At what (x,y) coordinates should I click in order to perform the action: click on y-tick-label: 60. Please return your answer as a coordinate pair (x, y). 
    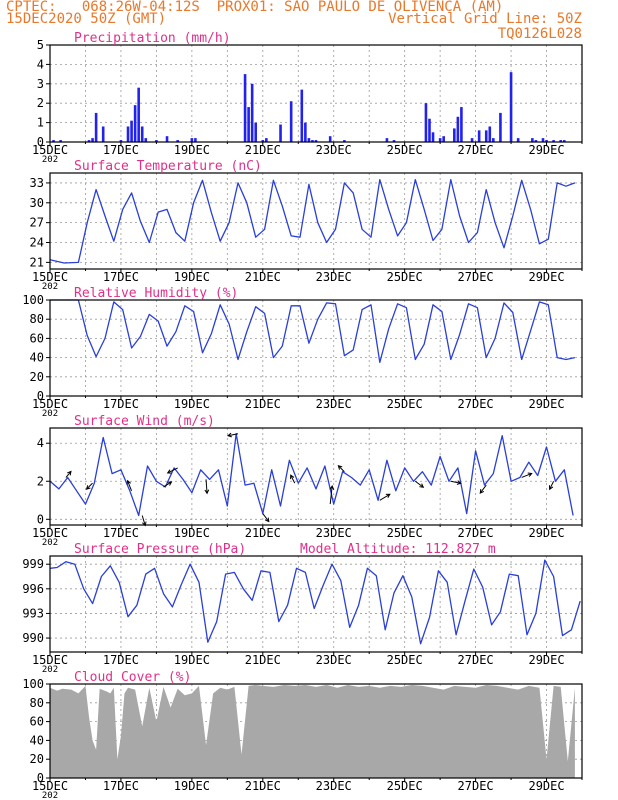
    Looking at the image, I should click on (37, 338).